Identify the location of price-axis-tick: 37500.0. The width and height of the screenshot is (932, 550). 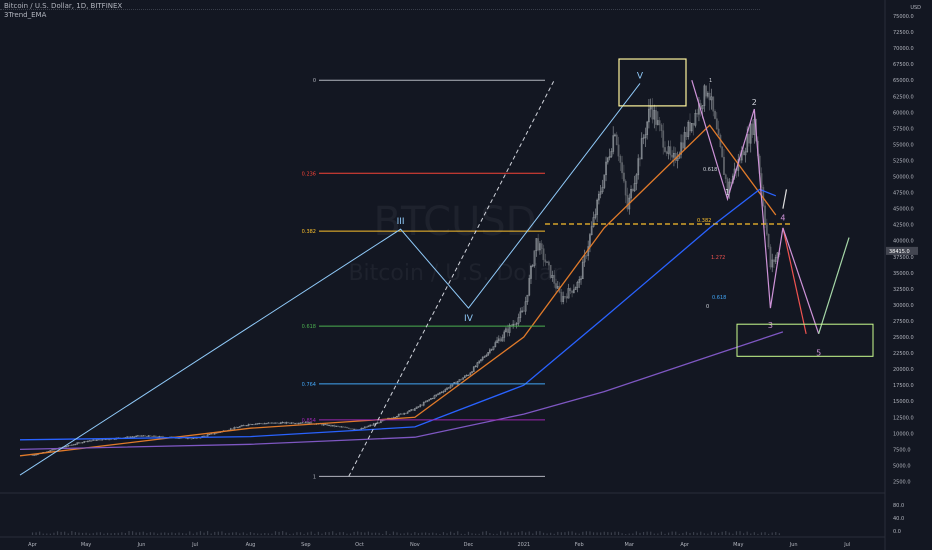
(903, 258).